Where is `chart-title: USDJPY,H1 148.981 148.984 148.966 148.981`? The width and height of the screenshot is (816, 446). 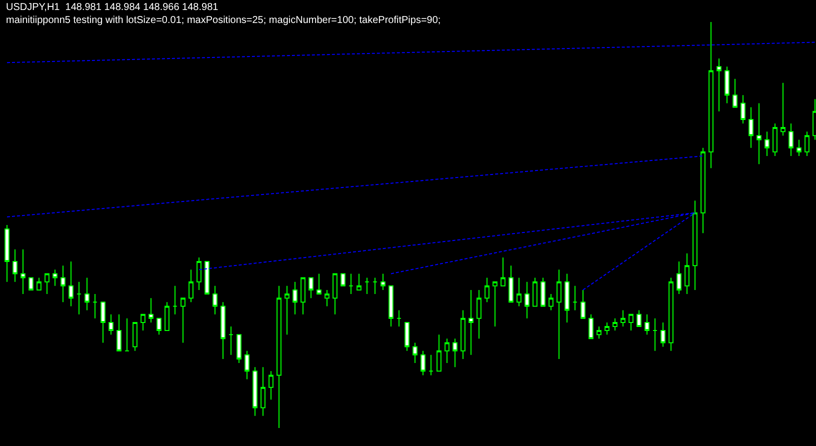
chart-title: USDJPY,H1 148.981 148.984 148.966 148.981 is located at coordinates (112, 7).